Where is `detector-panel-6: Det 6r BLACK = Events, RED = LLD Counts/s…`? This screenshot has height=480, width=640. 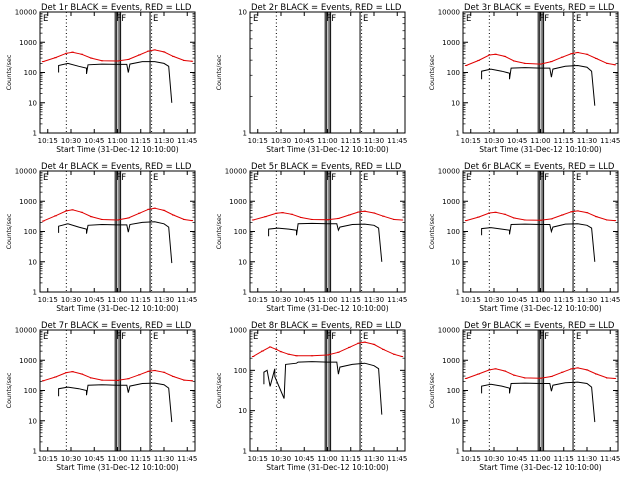
detector-panel-6: Det 6r BLACK = Events, RED = LLD Counts/s… is located at coordinates (524, 237).